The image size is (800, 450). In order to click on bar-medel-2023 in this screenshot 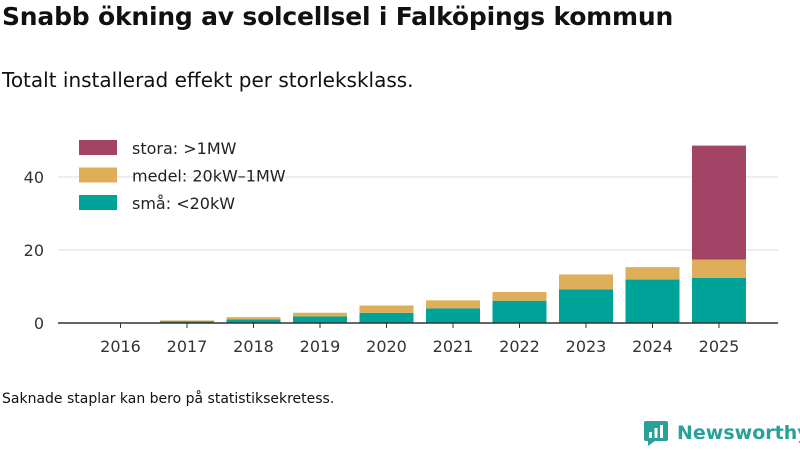, I will do `click(586, 282)`.